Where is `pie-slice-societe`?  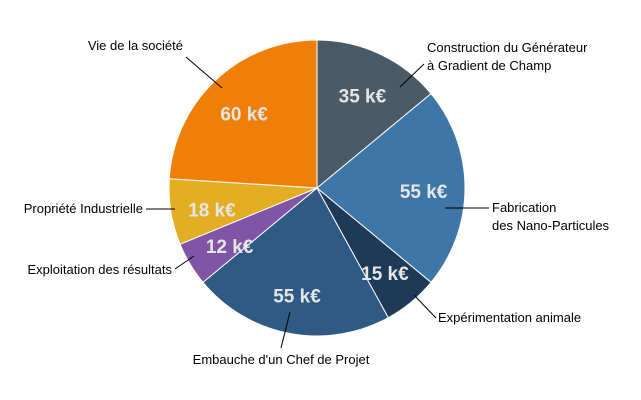 pie-slice-societe is located at coordinates (243, 114).